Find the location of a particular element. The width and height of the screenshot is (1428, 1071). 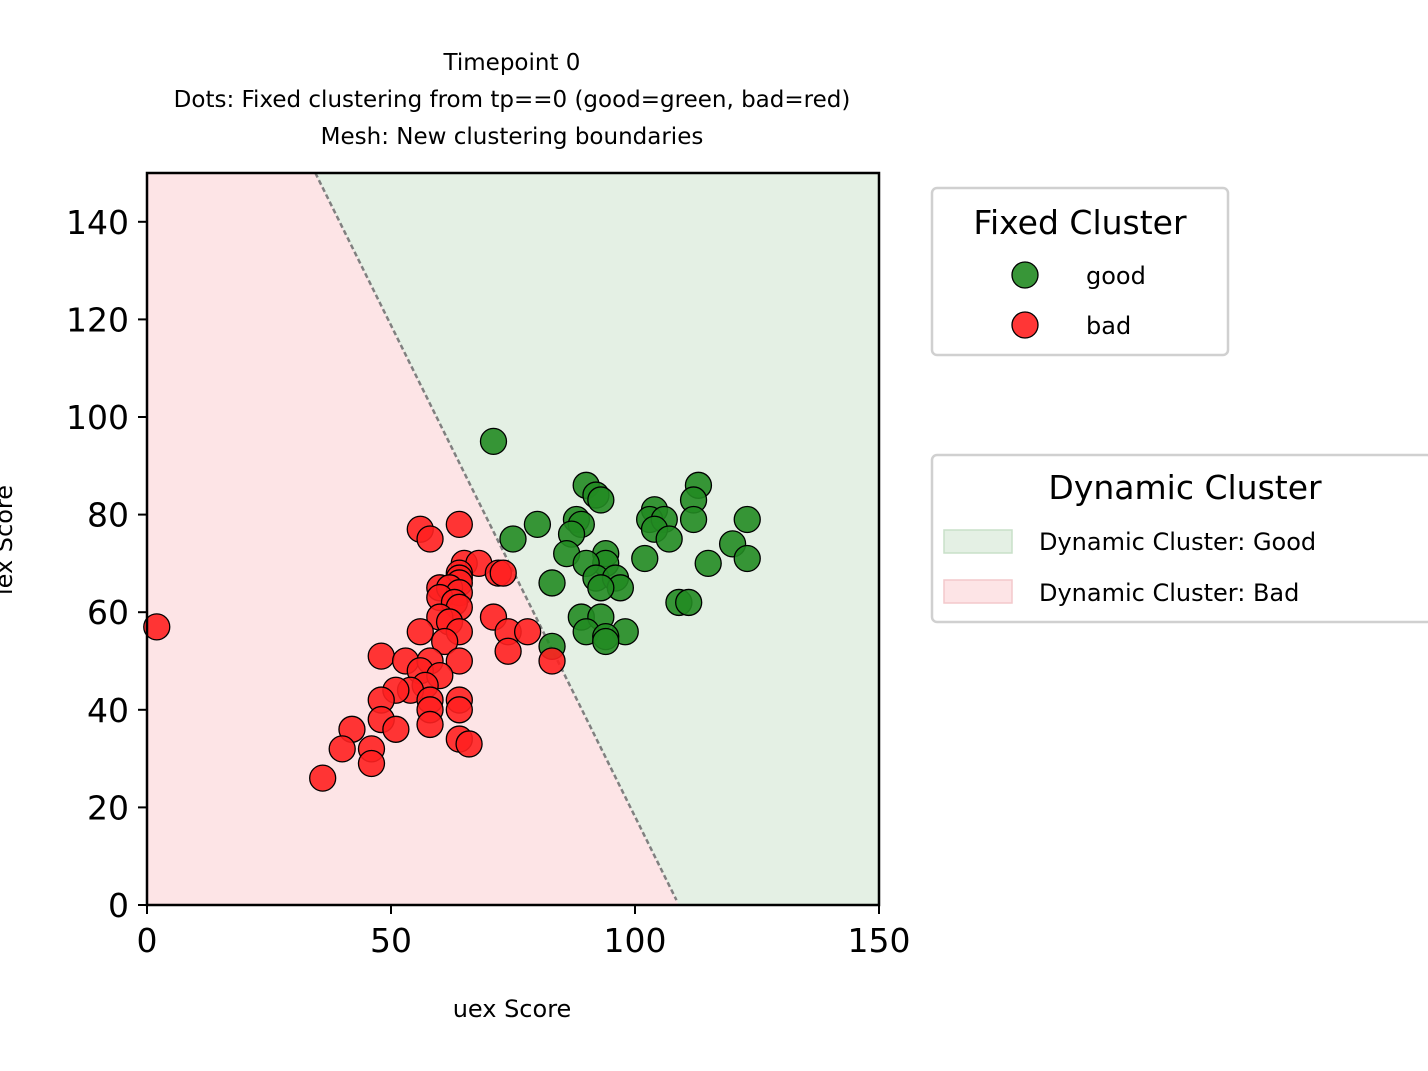

legend-good-label: good is located at coordinates (1116, 276).